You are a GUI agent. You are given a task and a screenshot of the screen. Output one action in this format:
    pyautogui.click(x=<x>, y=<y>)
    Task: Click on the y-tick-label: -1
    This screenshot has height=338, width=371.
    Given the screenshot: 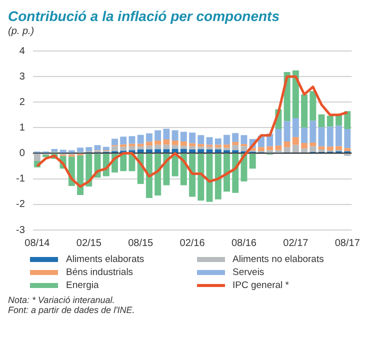 What is the action you would take?
    pyautogui.click(x=21, y=179)
    